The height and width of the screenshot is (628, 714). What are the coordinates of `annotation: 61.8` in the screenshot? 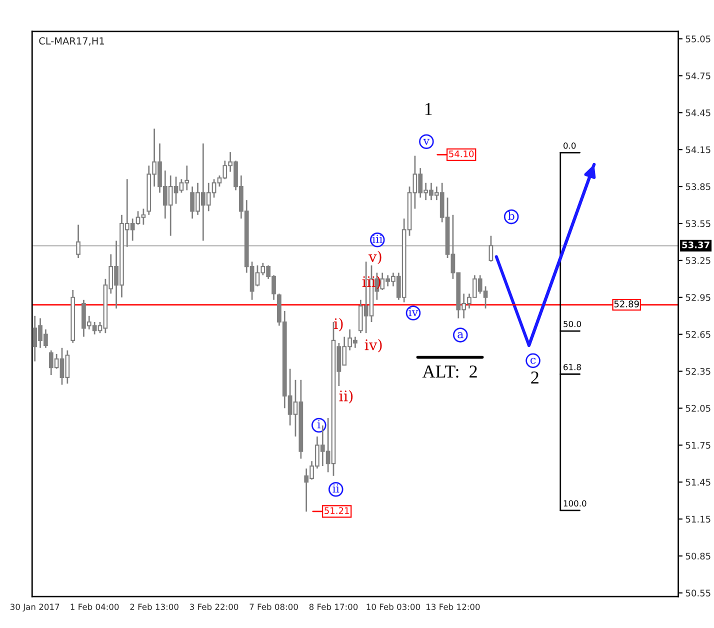 It's located at (572, 367).